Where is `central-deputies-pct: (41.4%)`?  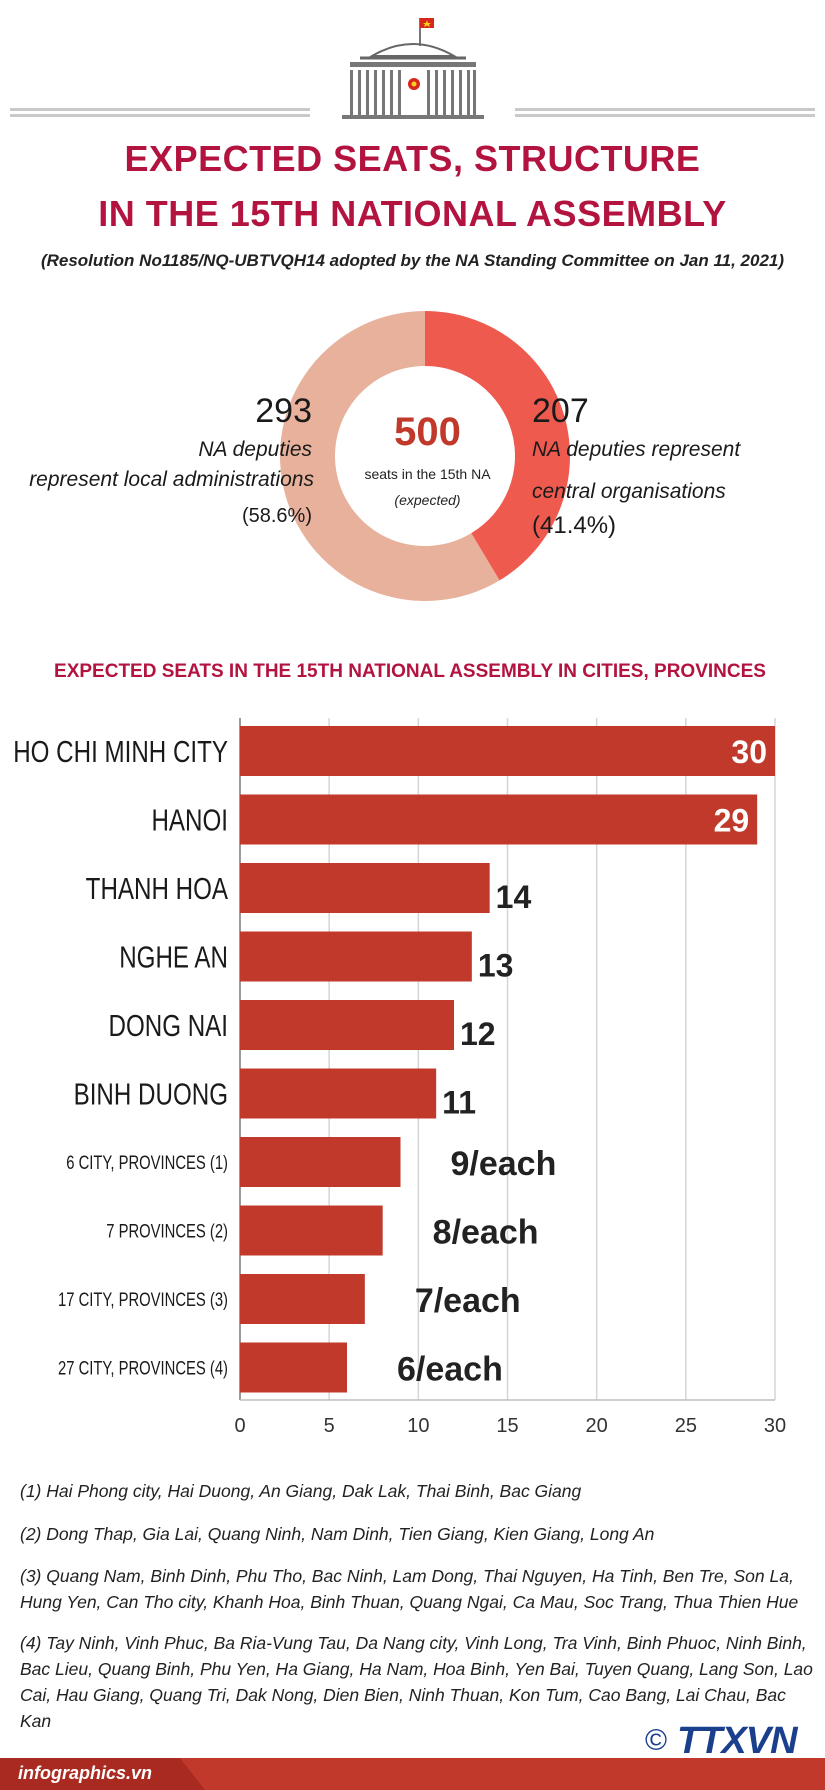
central-deputies-pct: (41.4%) is located at coordinates (574, 525).